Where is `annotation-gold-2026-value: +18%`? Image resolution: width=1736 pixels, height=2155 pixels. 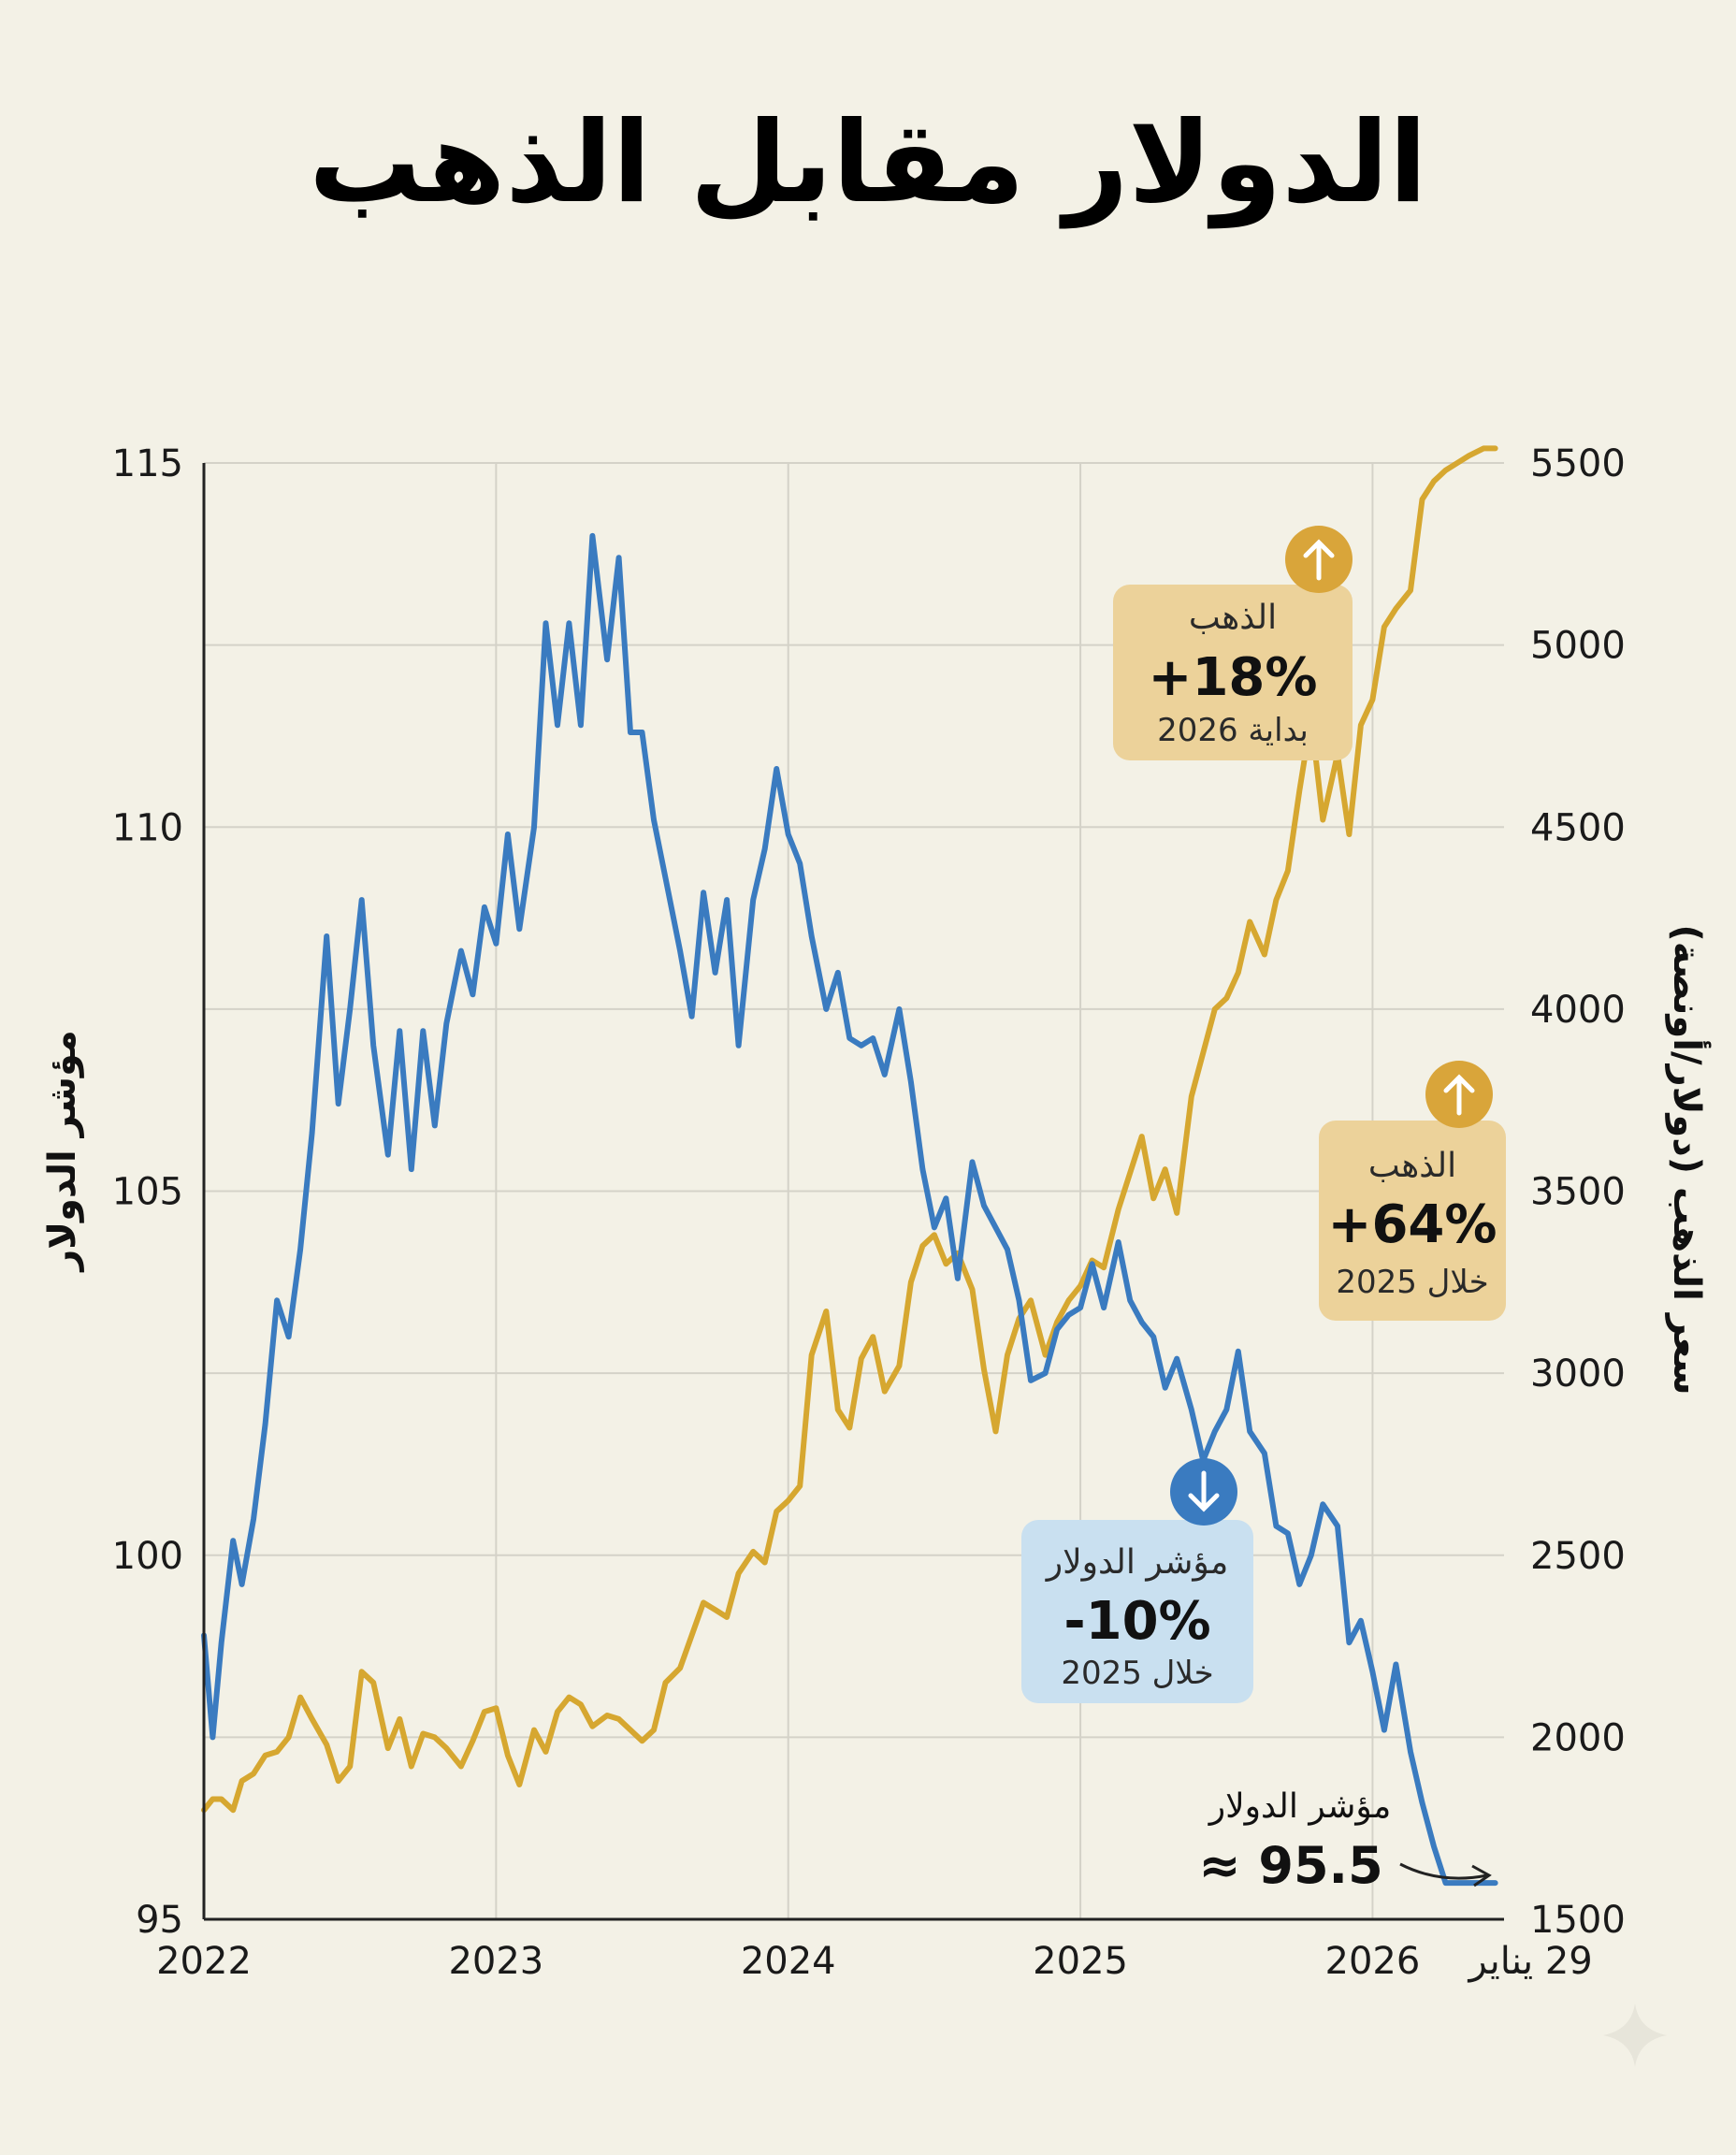
annotation-gold-2026-value: +18% is located at coordinates (1233, 678).